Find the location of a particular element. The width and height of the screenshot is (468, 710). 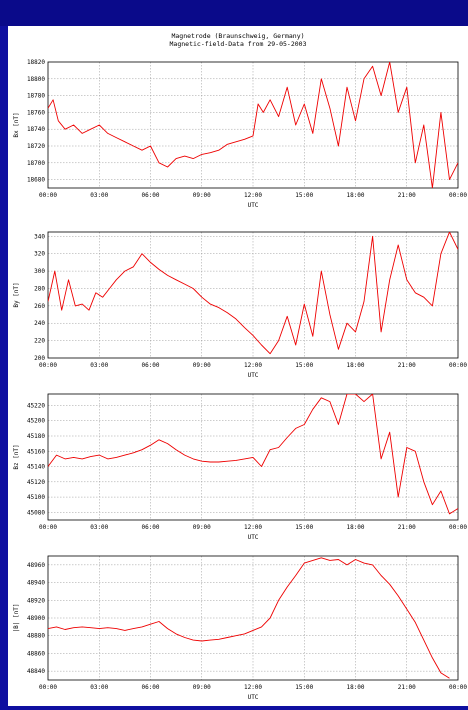

plot2-xtick-label-0: 00:00 is located at coordinates (48, 365).